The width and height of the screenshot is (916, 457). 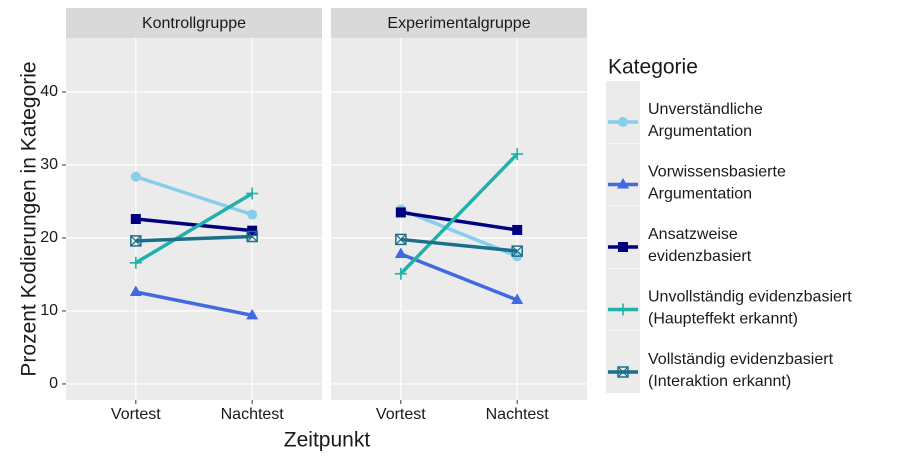 What do you see at coordinates (327, 440) in the screenshot?
I see `x-axis-title: Zeitpunkt` at bounding box center [327, 440].